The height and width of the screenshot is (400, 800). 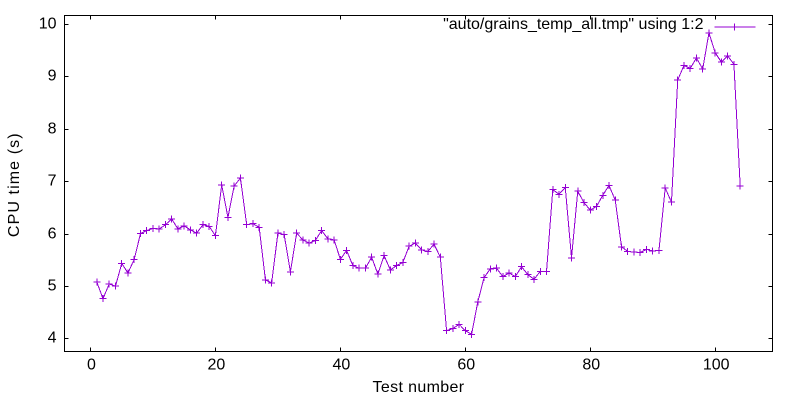 I want to click on svg-text: 20, so click(x=217, y=365).